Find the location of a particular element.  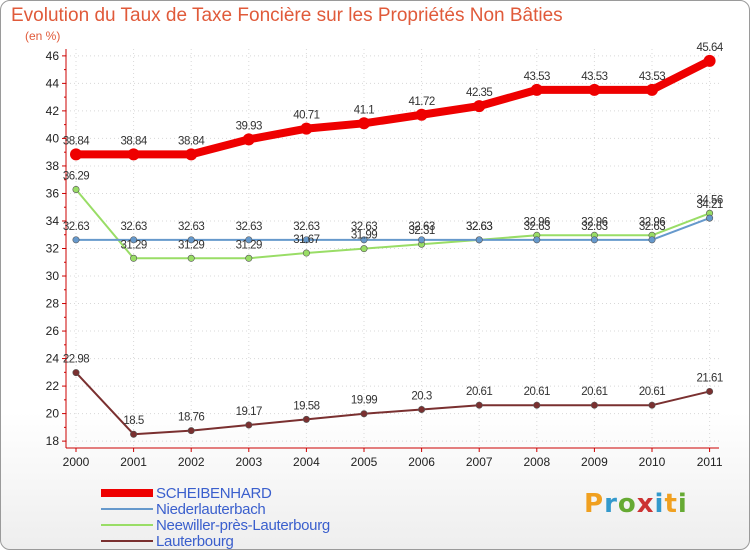

data-label: 18.5 is located at coordinates (133, 421).